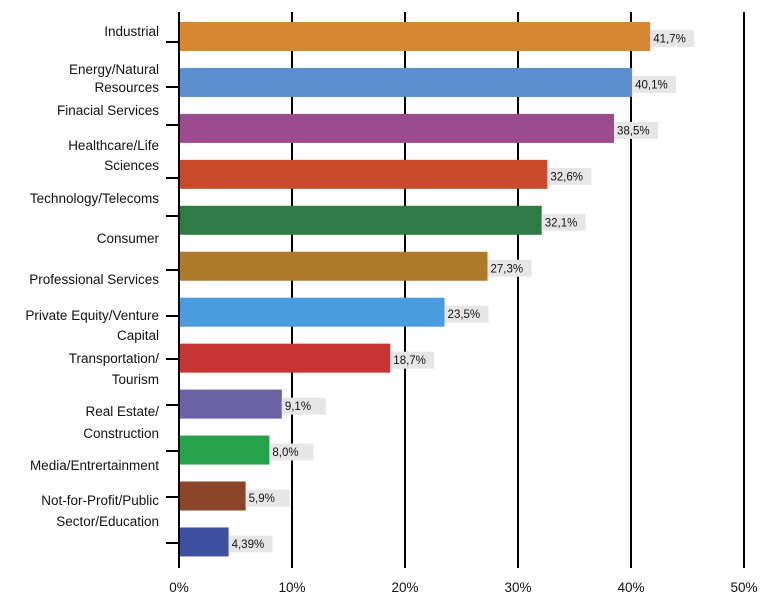  What do you see at coordinates (128, 238) in the screenshot?
I see `category-label: Consumer` at bounding box center [128, 238].